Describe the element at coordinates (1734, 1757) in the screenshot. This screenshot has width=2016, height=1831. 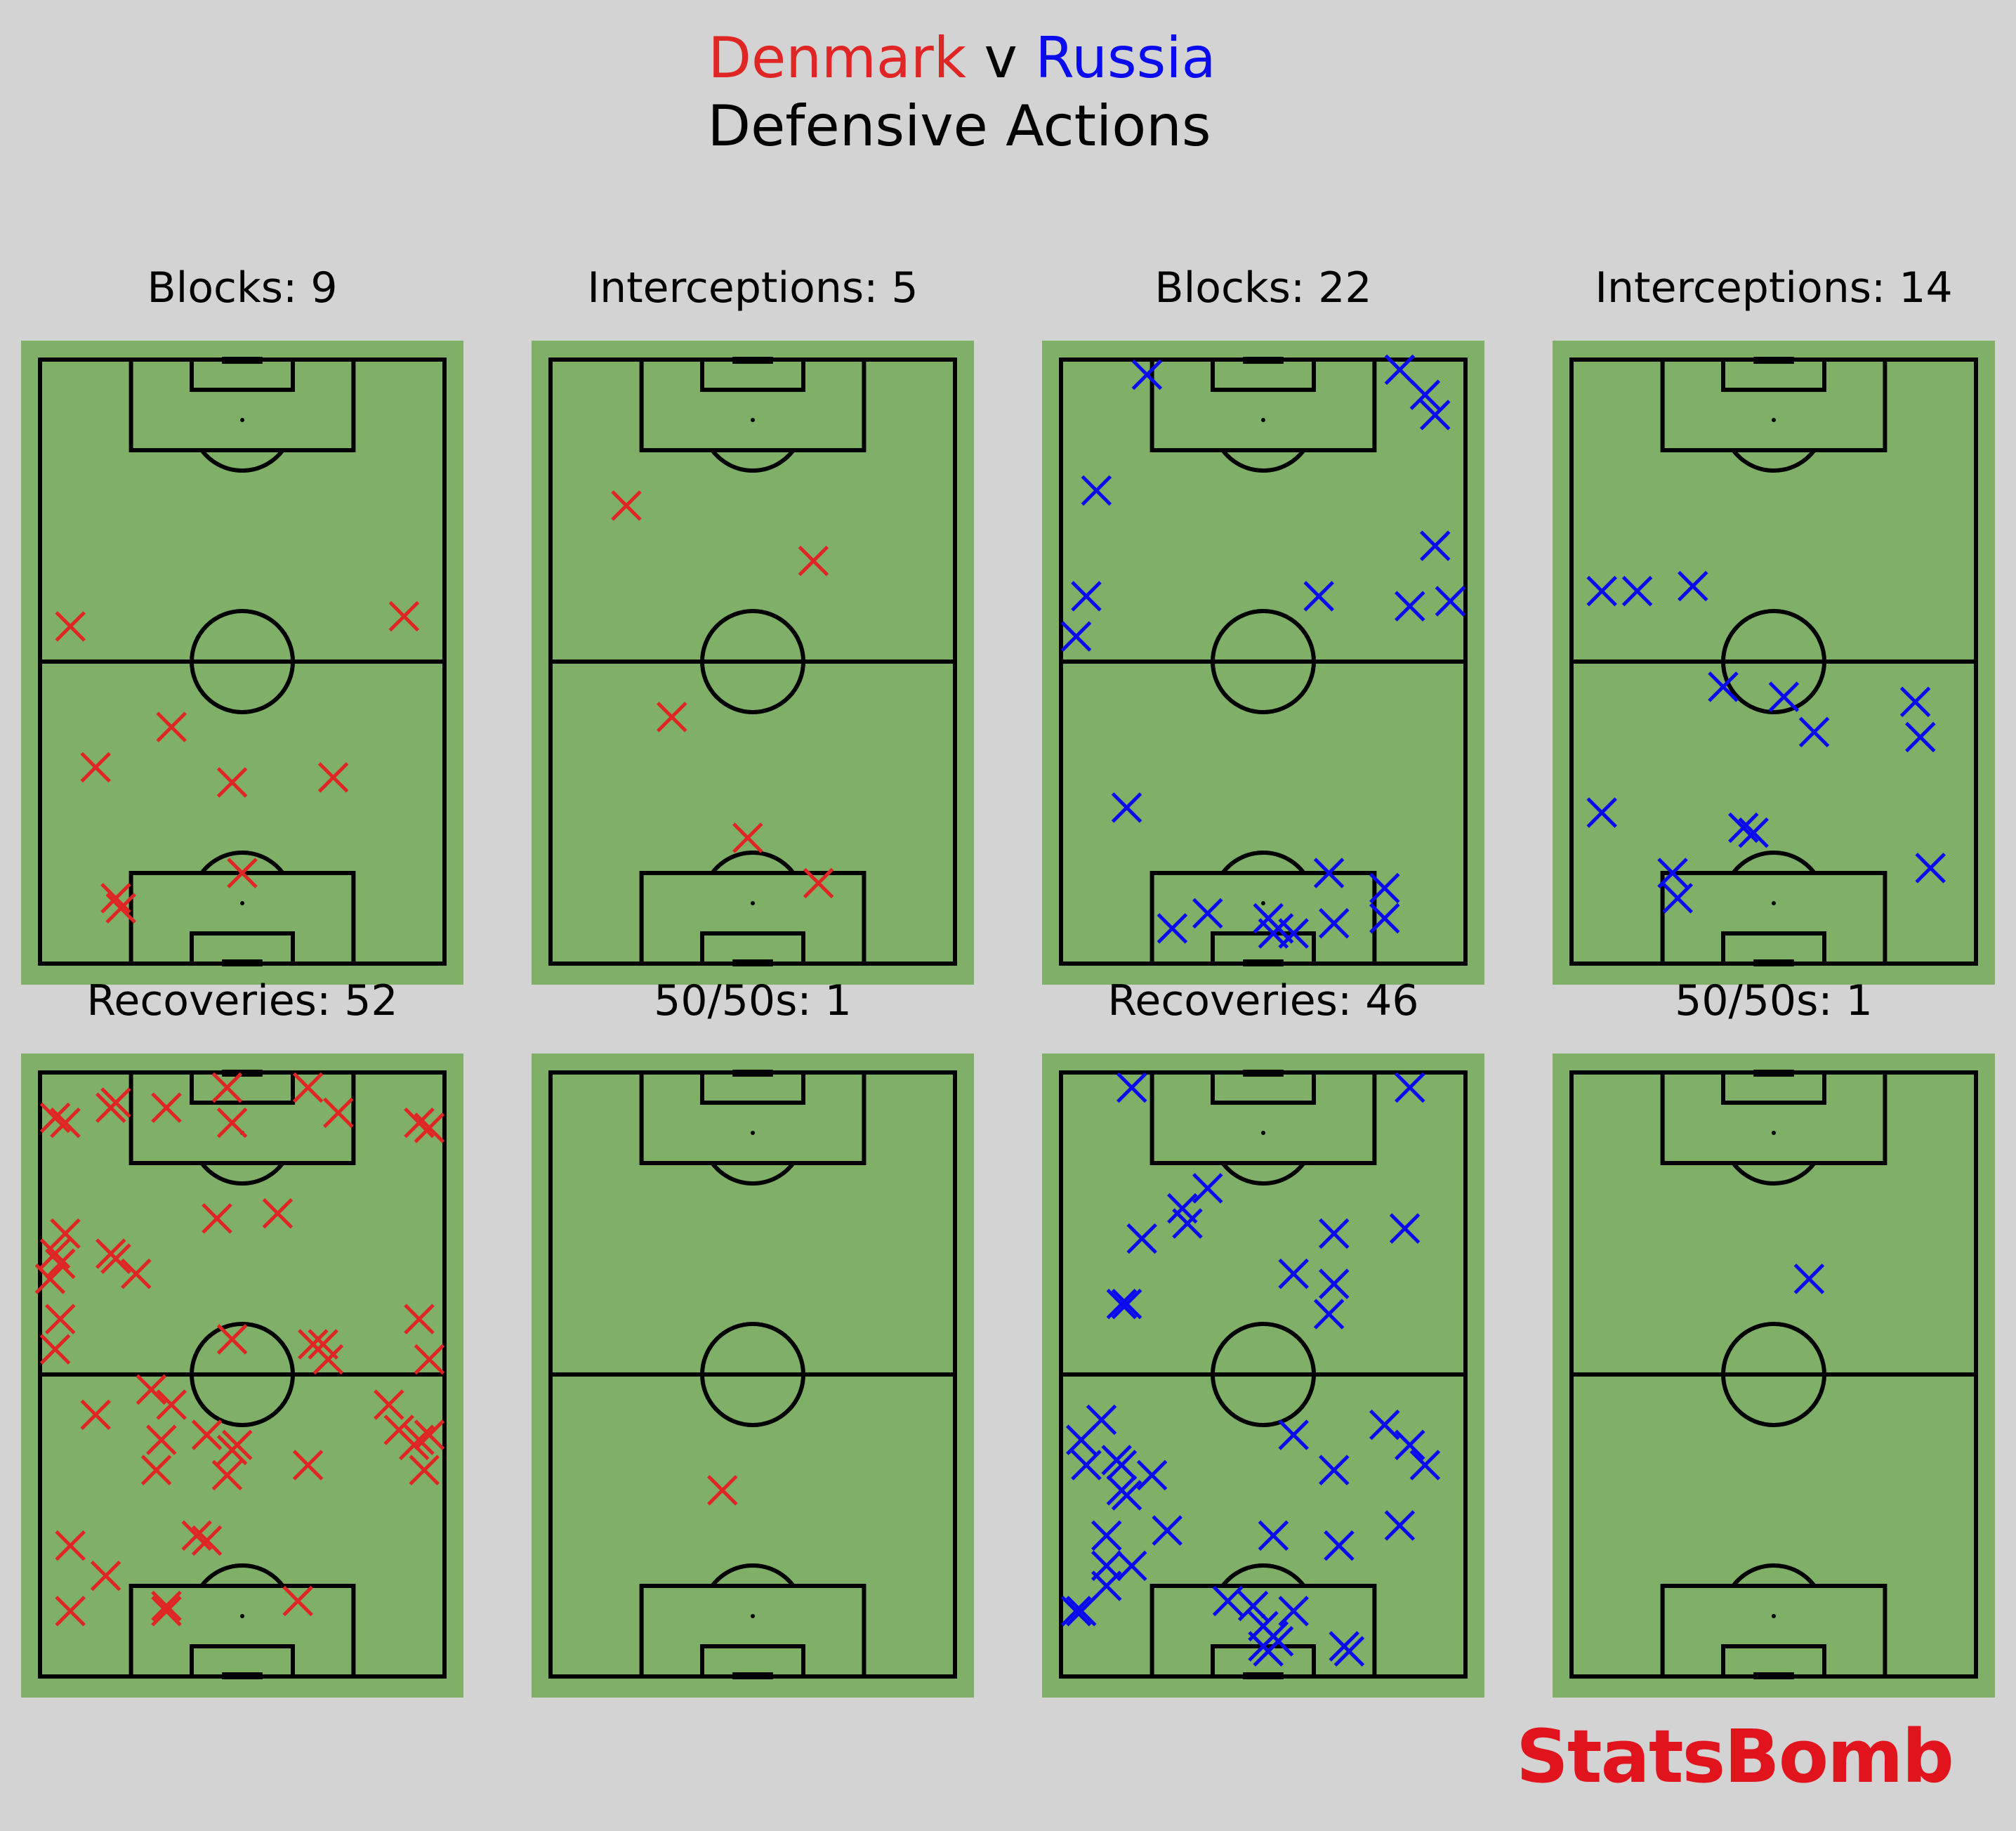
I see `statsbomb-logo: StatsBomb` at that location.